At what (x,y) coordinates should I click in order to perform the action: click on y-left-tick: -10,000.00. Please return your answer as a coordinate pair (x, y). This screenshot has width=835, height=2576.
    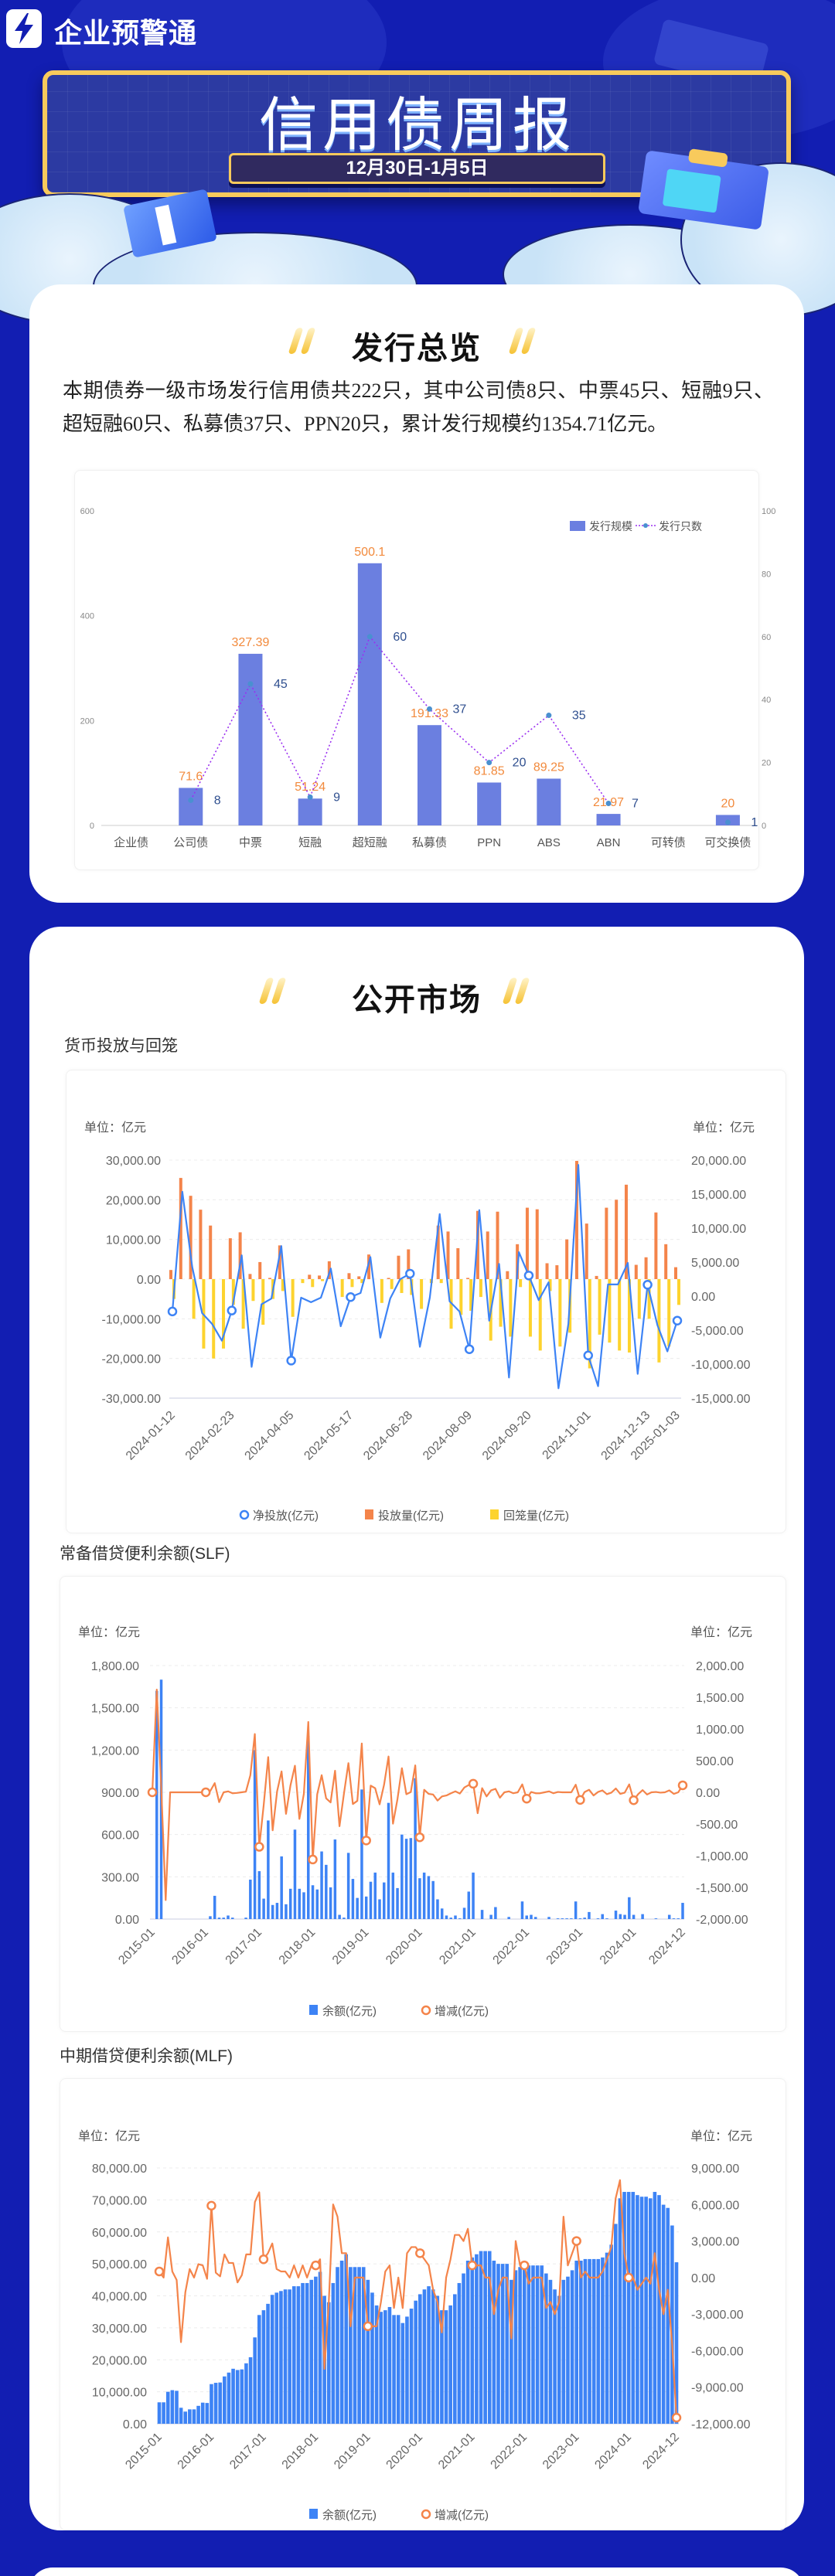
    Looking at the image, I should click on (131, 1319).